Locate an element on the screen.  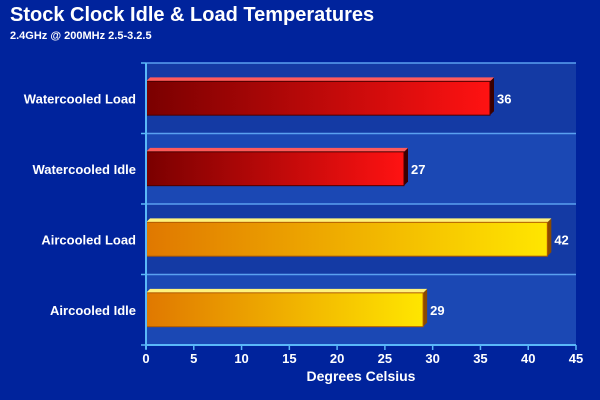
x-tick-label: 25 is located at coordinates (385, 358).